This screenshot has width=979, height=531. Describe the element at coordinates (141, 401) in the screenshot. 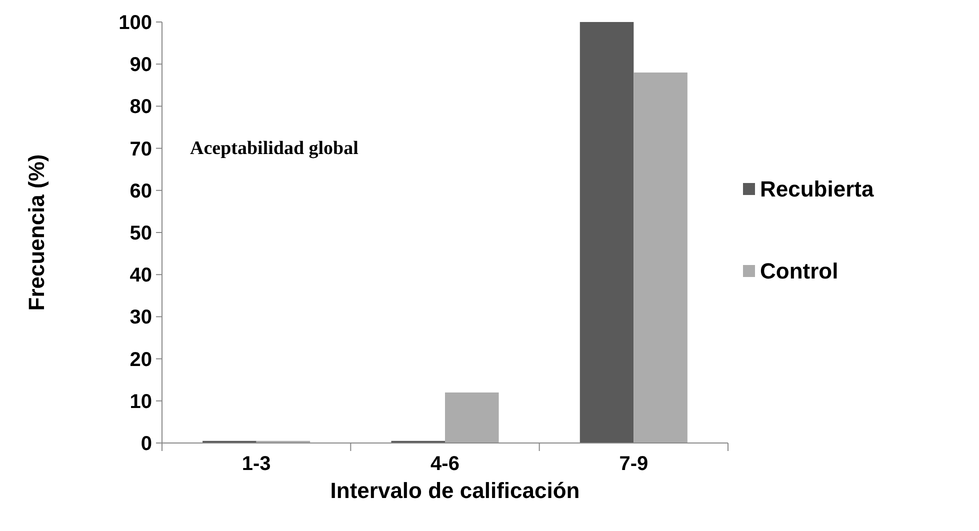

I see `y-tick-label: 10` at that location.